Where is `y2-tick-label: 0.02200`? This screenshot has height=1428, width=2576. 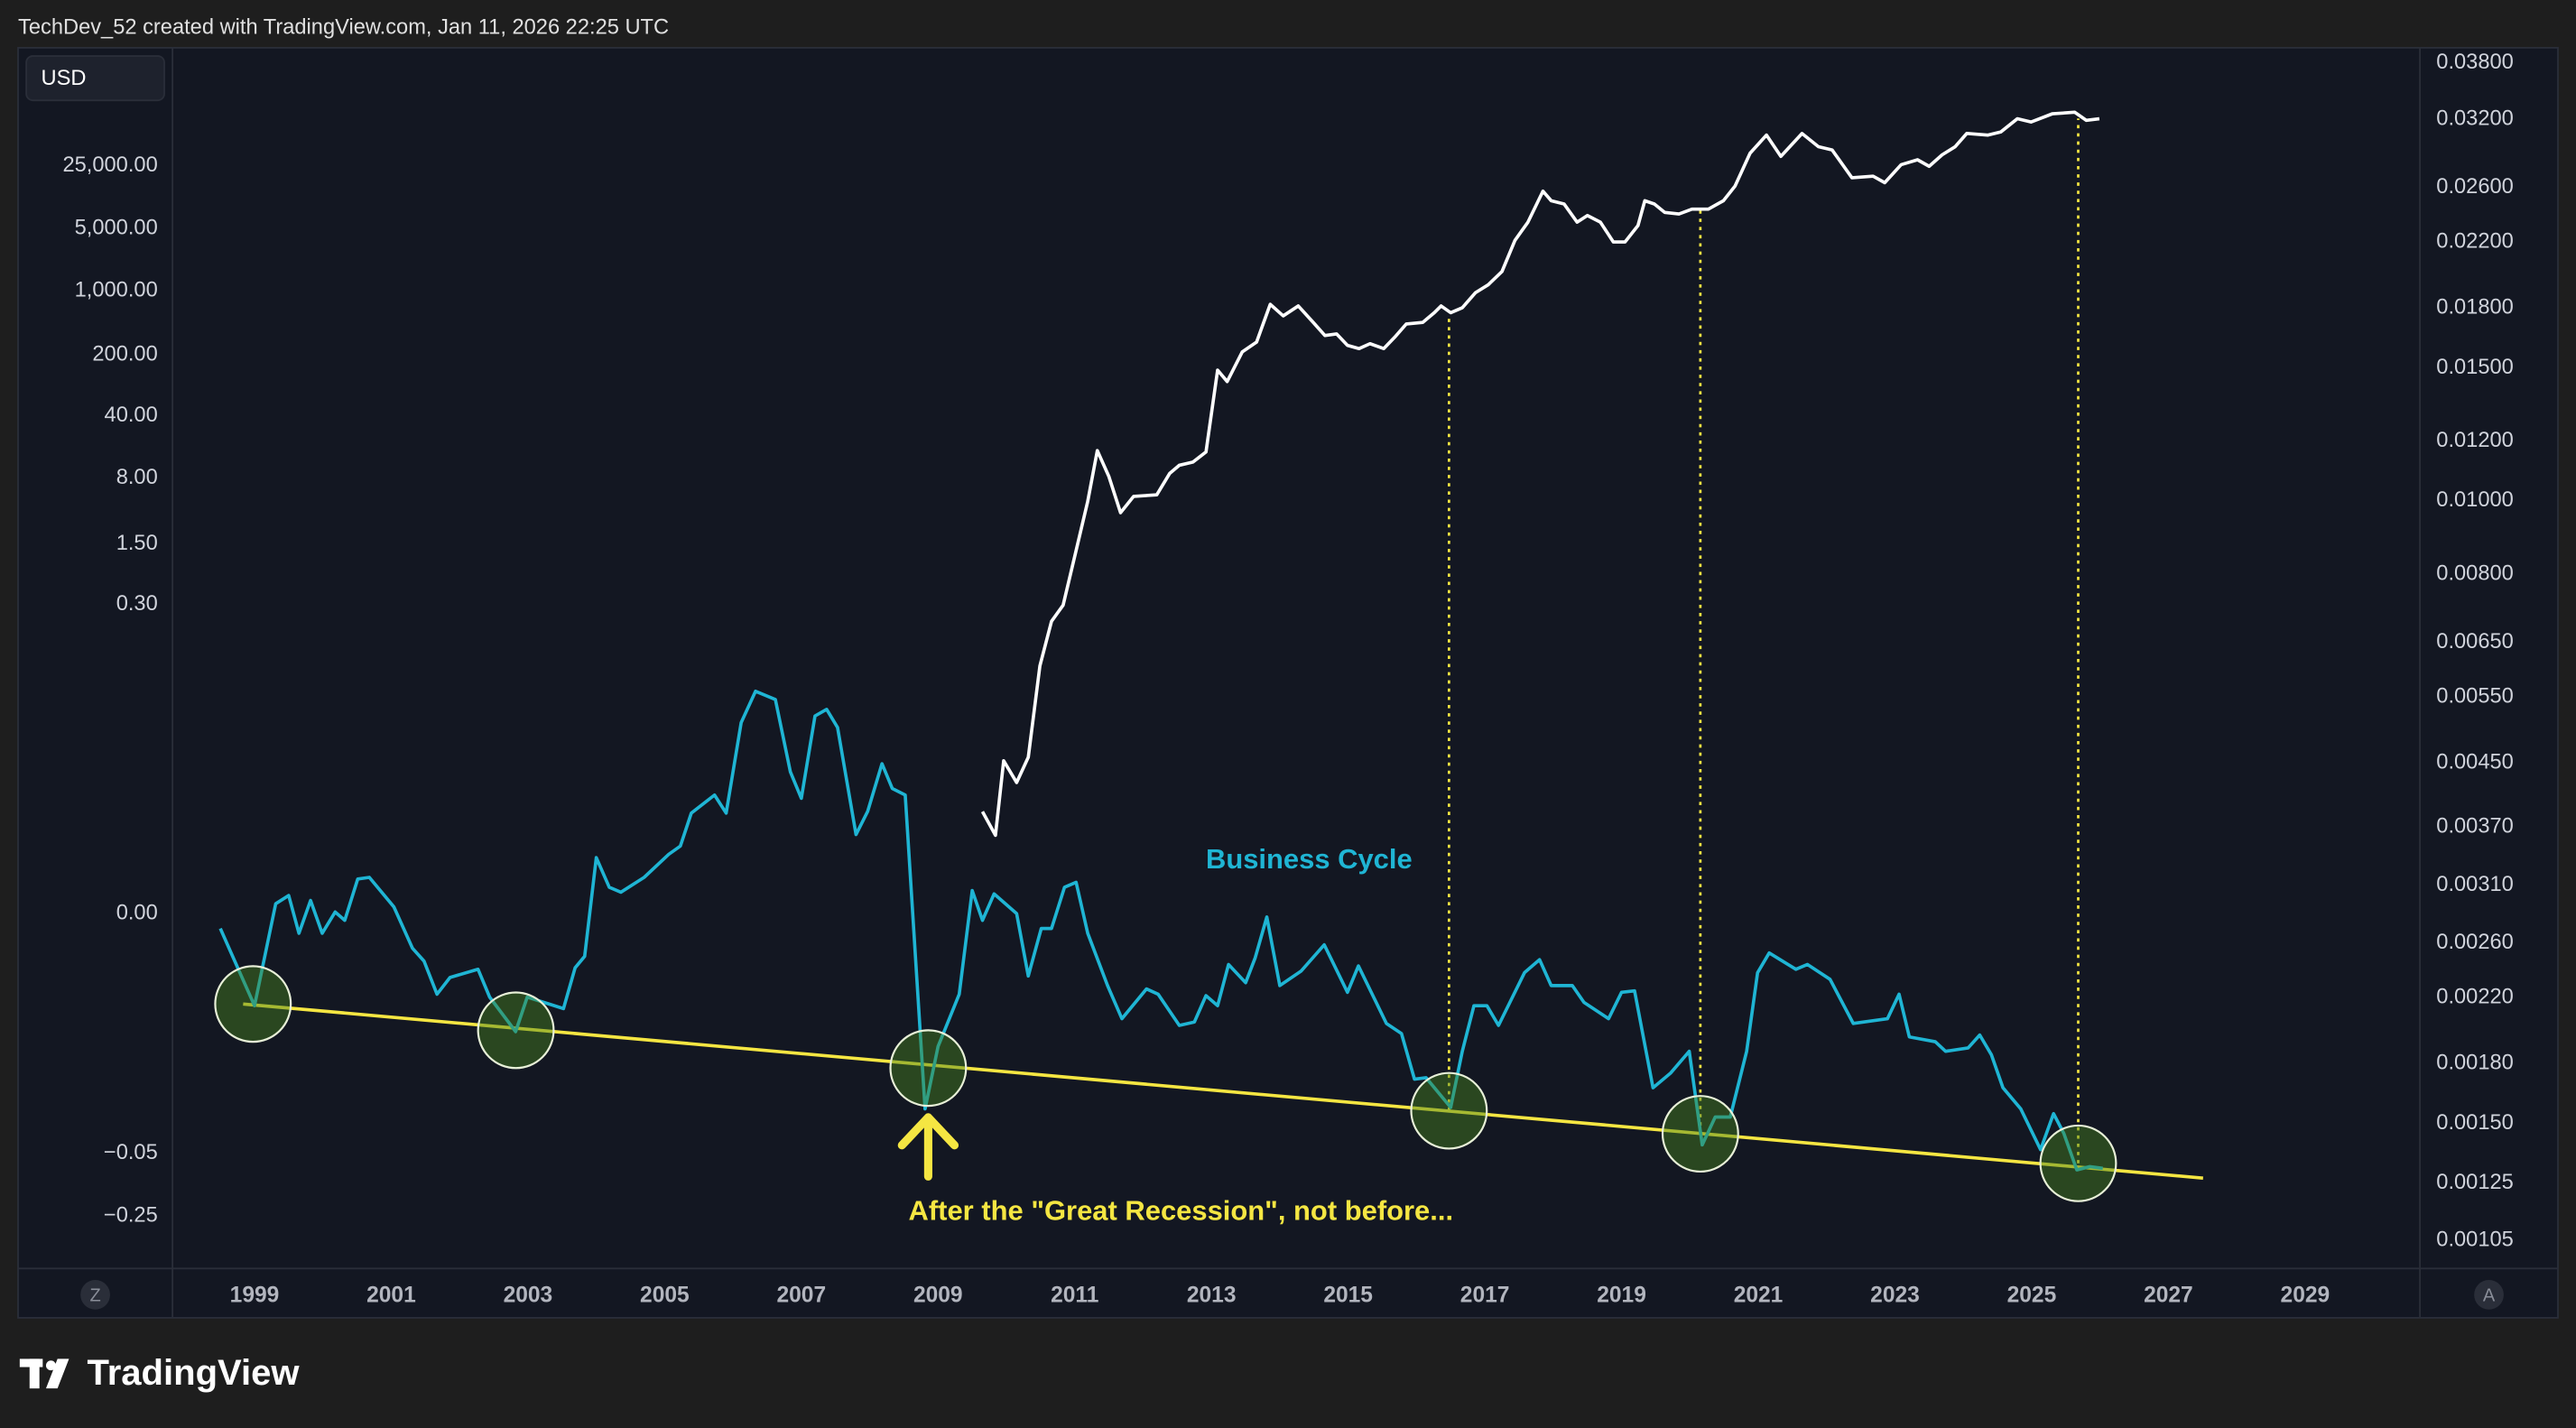
y2-tick-label: 0.02200 is located at coordinates (2475, 242).